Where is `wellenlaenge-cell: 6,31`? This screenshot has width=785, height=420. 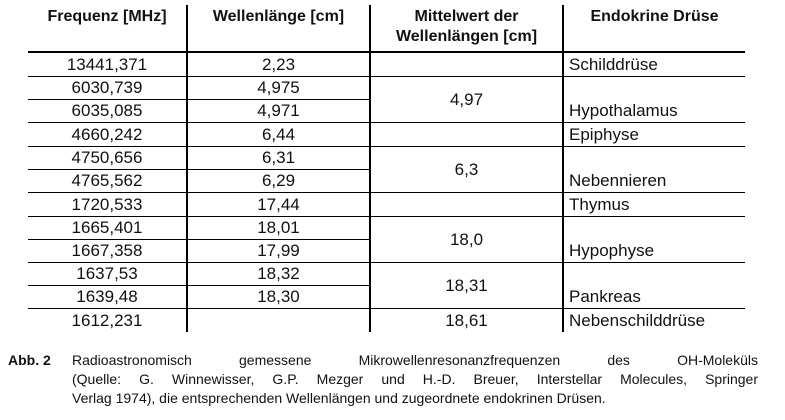 wellenlaenge-cell: 6,31 is located at coordinates (278, 158).